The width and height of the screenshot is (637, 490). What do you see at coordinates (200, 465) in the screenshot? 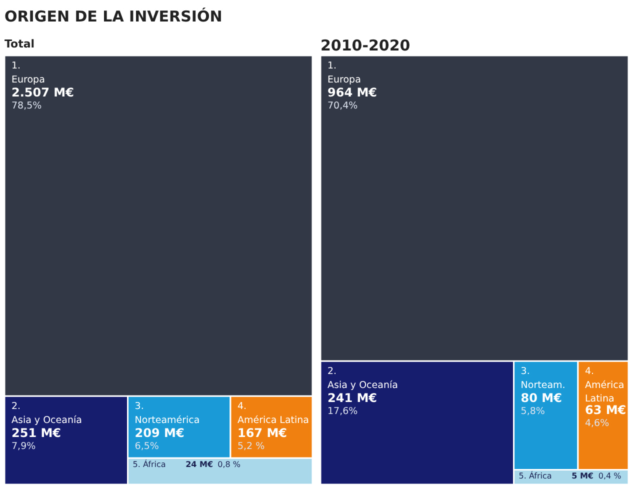
I see `data-label: 24 M€` at bounding box center [200, 465].